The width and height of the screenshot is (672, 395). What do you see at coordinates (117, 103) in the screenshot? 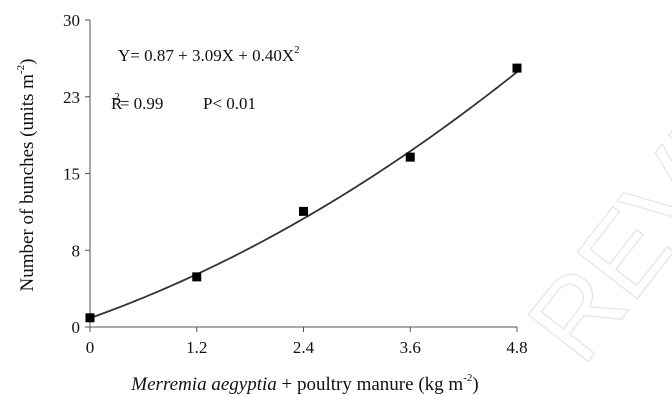
I see `r-letter: R` at bounding box center [117, 103].